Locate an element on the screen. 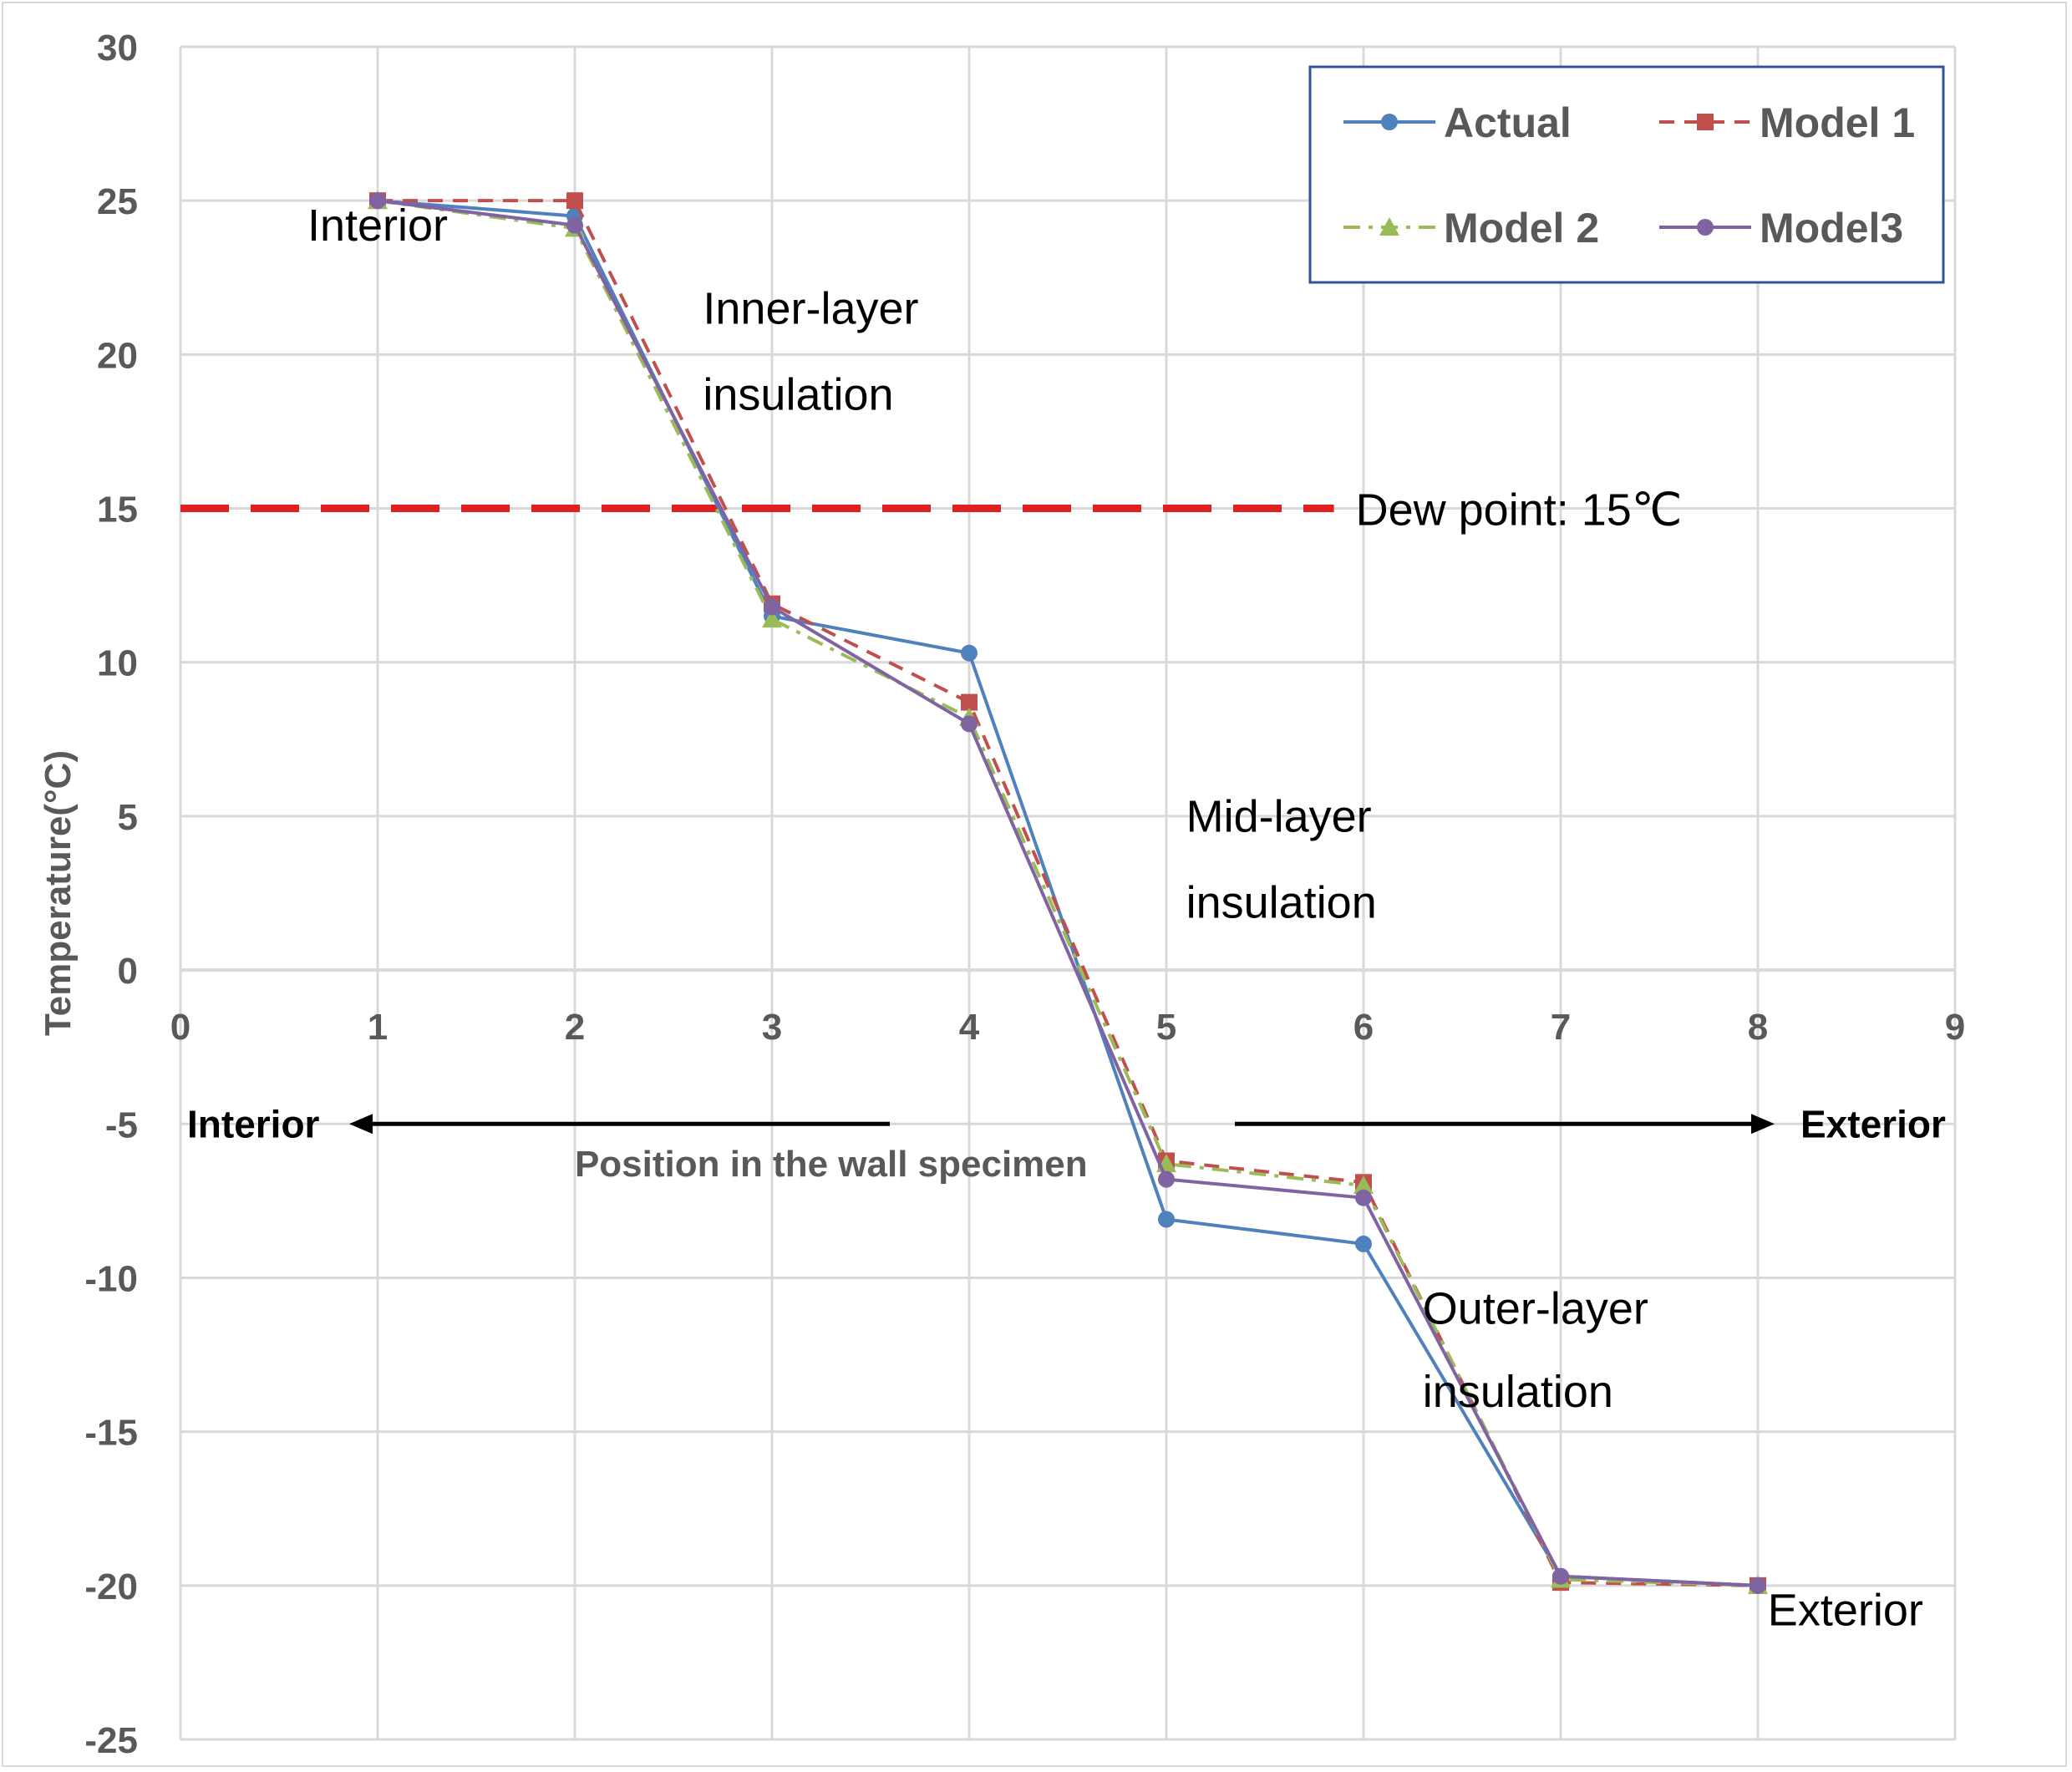 This screenshot has width=2072, height=1772. interior-arrowhead is located at coordinates (361, 1124).